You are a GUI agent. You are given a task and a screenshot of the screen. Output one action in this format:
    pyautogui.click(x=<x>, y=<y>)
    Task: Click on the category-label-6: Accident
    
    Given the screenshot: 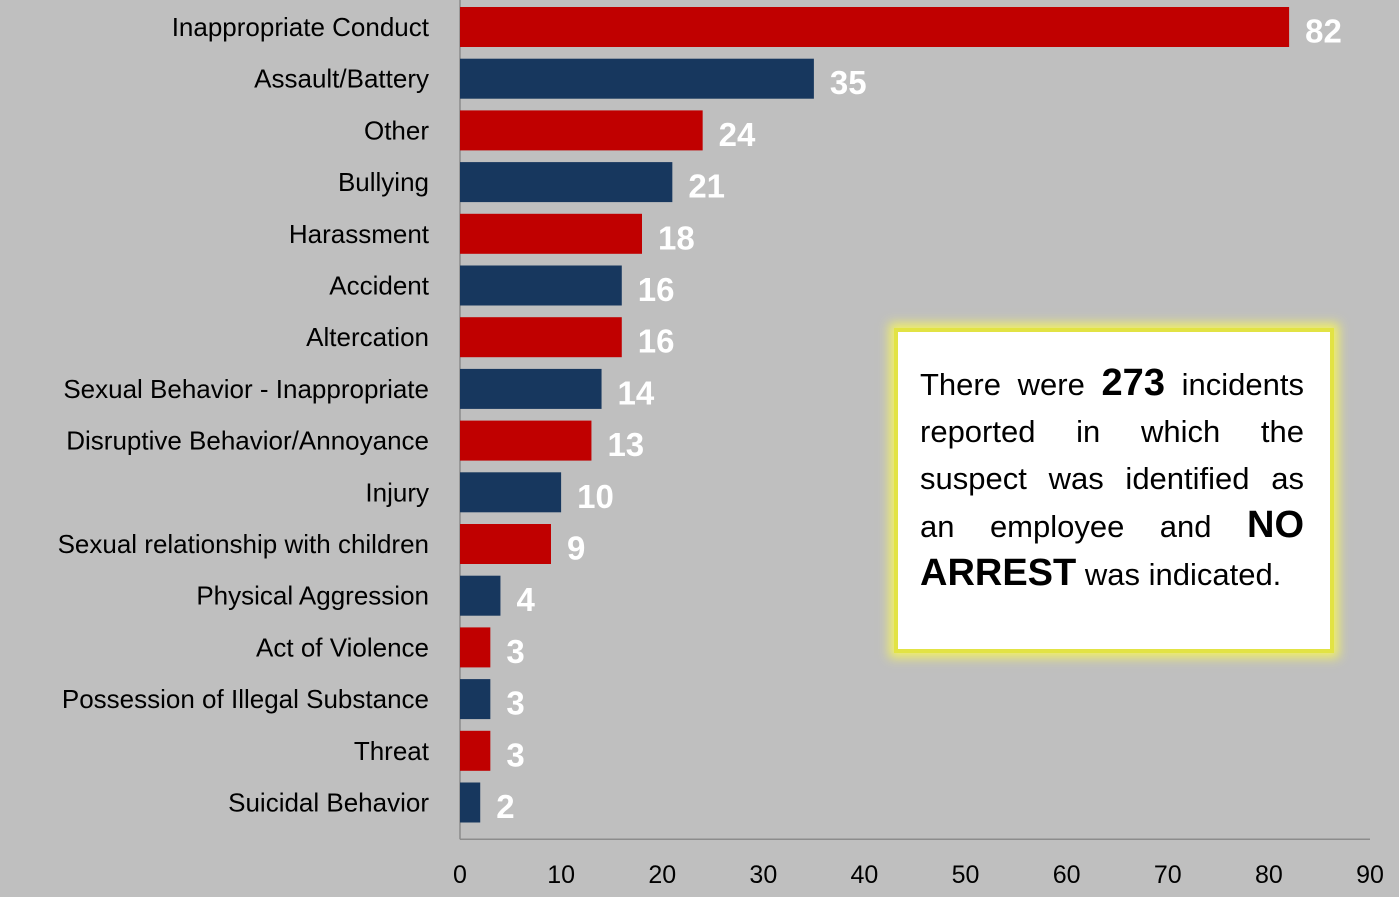 What is the action you would take?
    pyautogui.click(x=379, y=286)
    